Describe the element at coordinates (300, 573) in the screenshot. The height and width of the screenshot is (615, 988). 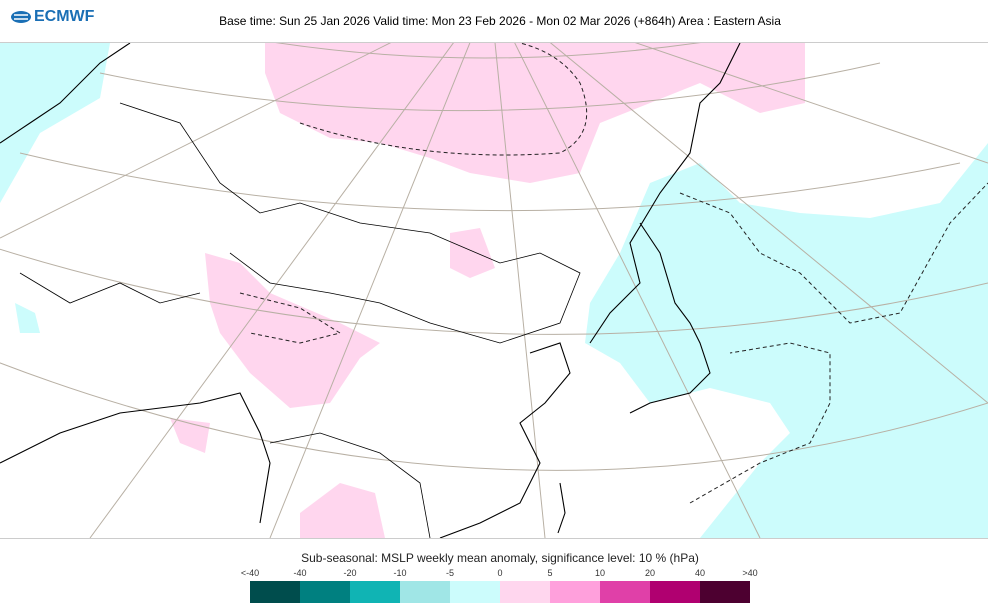
I see `legend-tick: -40` at that location.